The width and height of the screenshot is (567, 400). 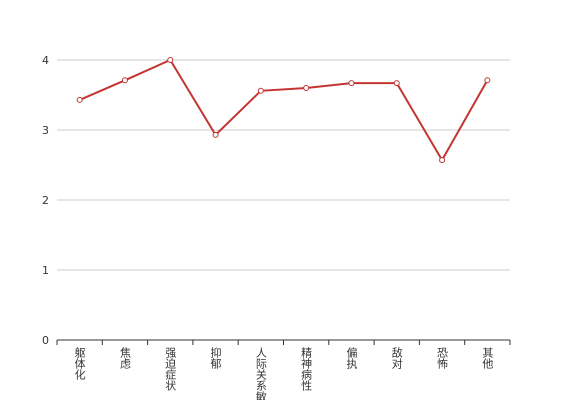 What do you see at coordinates (306, 369) in the screenshot?
I see `x-tick-label: 精神病性` at bounding box center [306, 369].